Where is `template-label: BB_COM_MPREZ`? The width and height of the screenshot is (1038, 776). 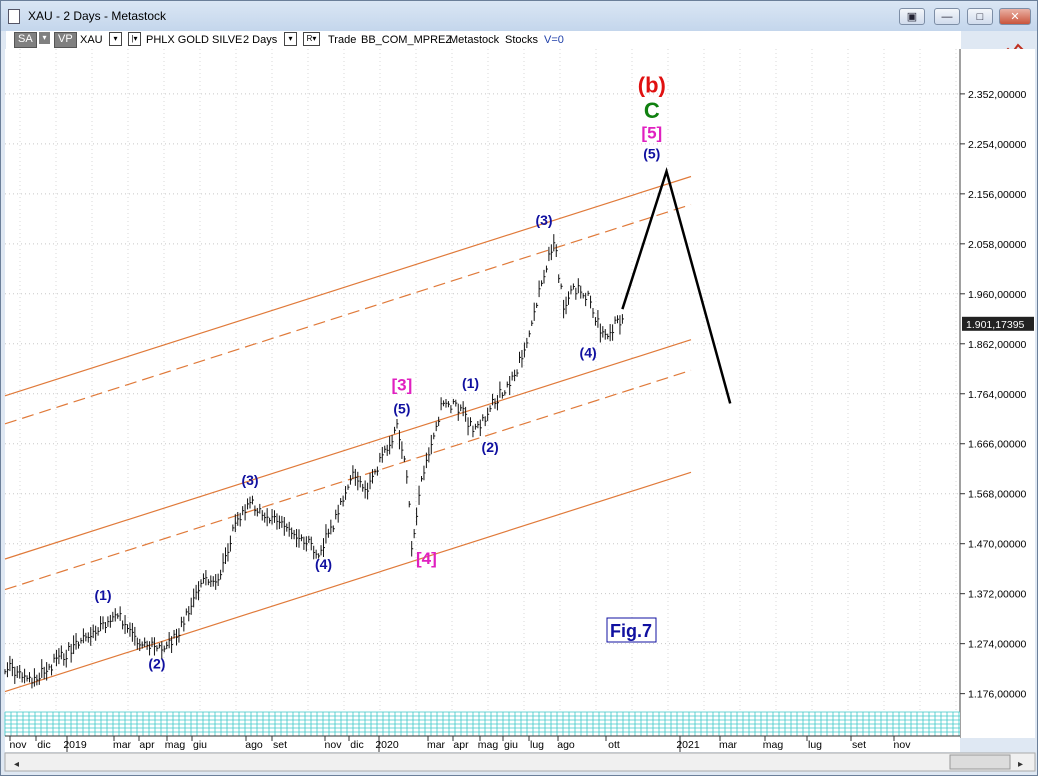 template-label: BB_COM_MPREZ is located at coordinates (407, 40).